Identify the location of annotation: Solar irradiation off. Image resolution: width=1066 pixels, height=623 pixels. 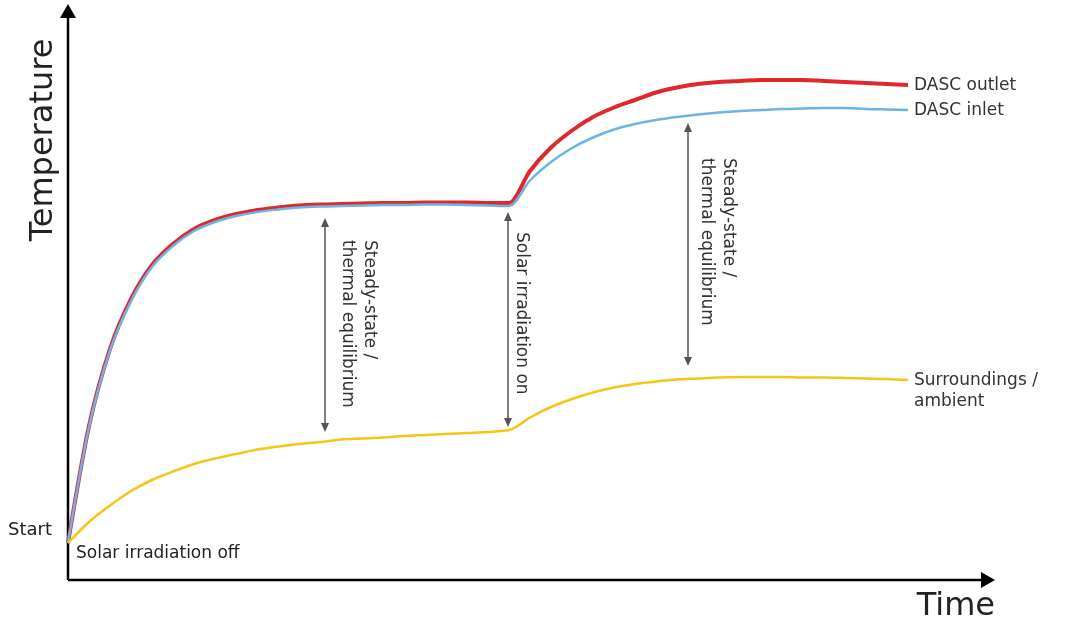
(158, 552).